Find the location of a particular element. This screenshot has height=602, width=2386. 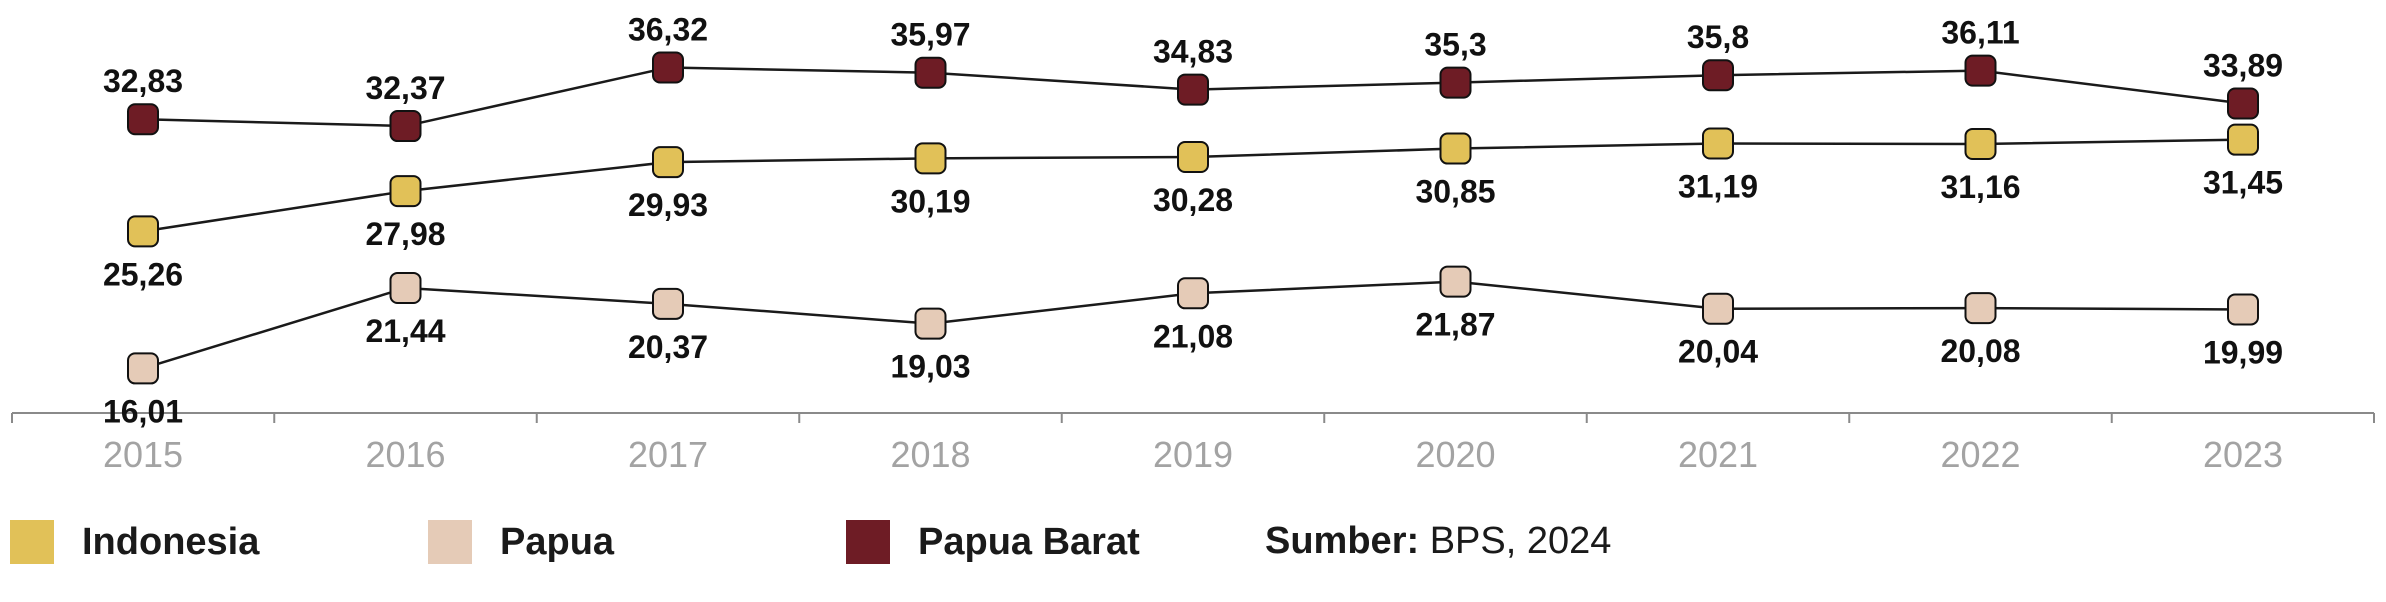

data-label: 30,85 is located at coordinates (1455, 192).